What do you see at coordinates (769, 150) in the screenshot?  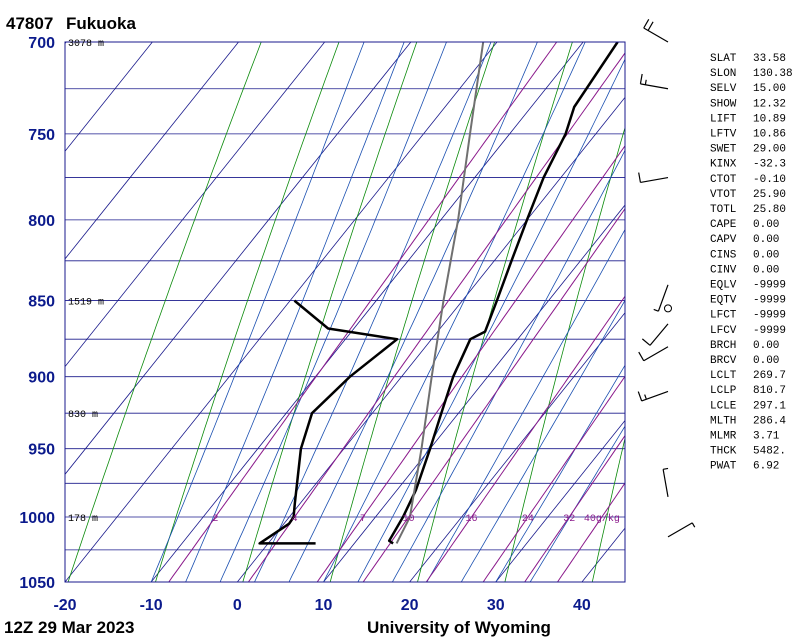 I see `index-value-swet: 29.00` at bounding box center [769, 150].